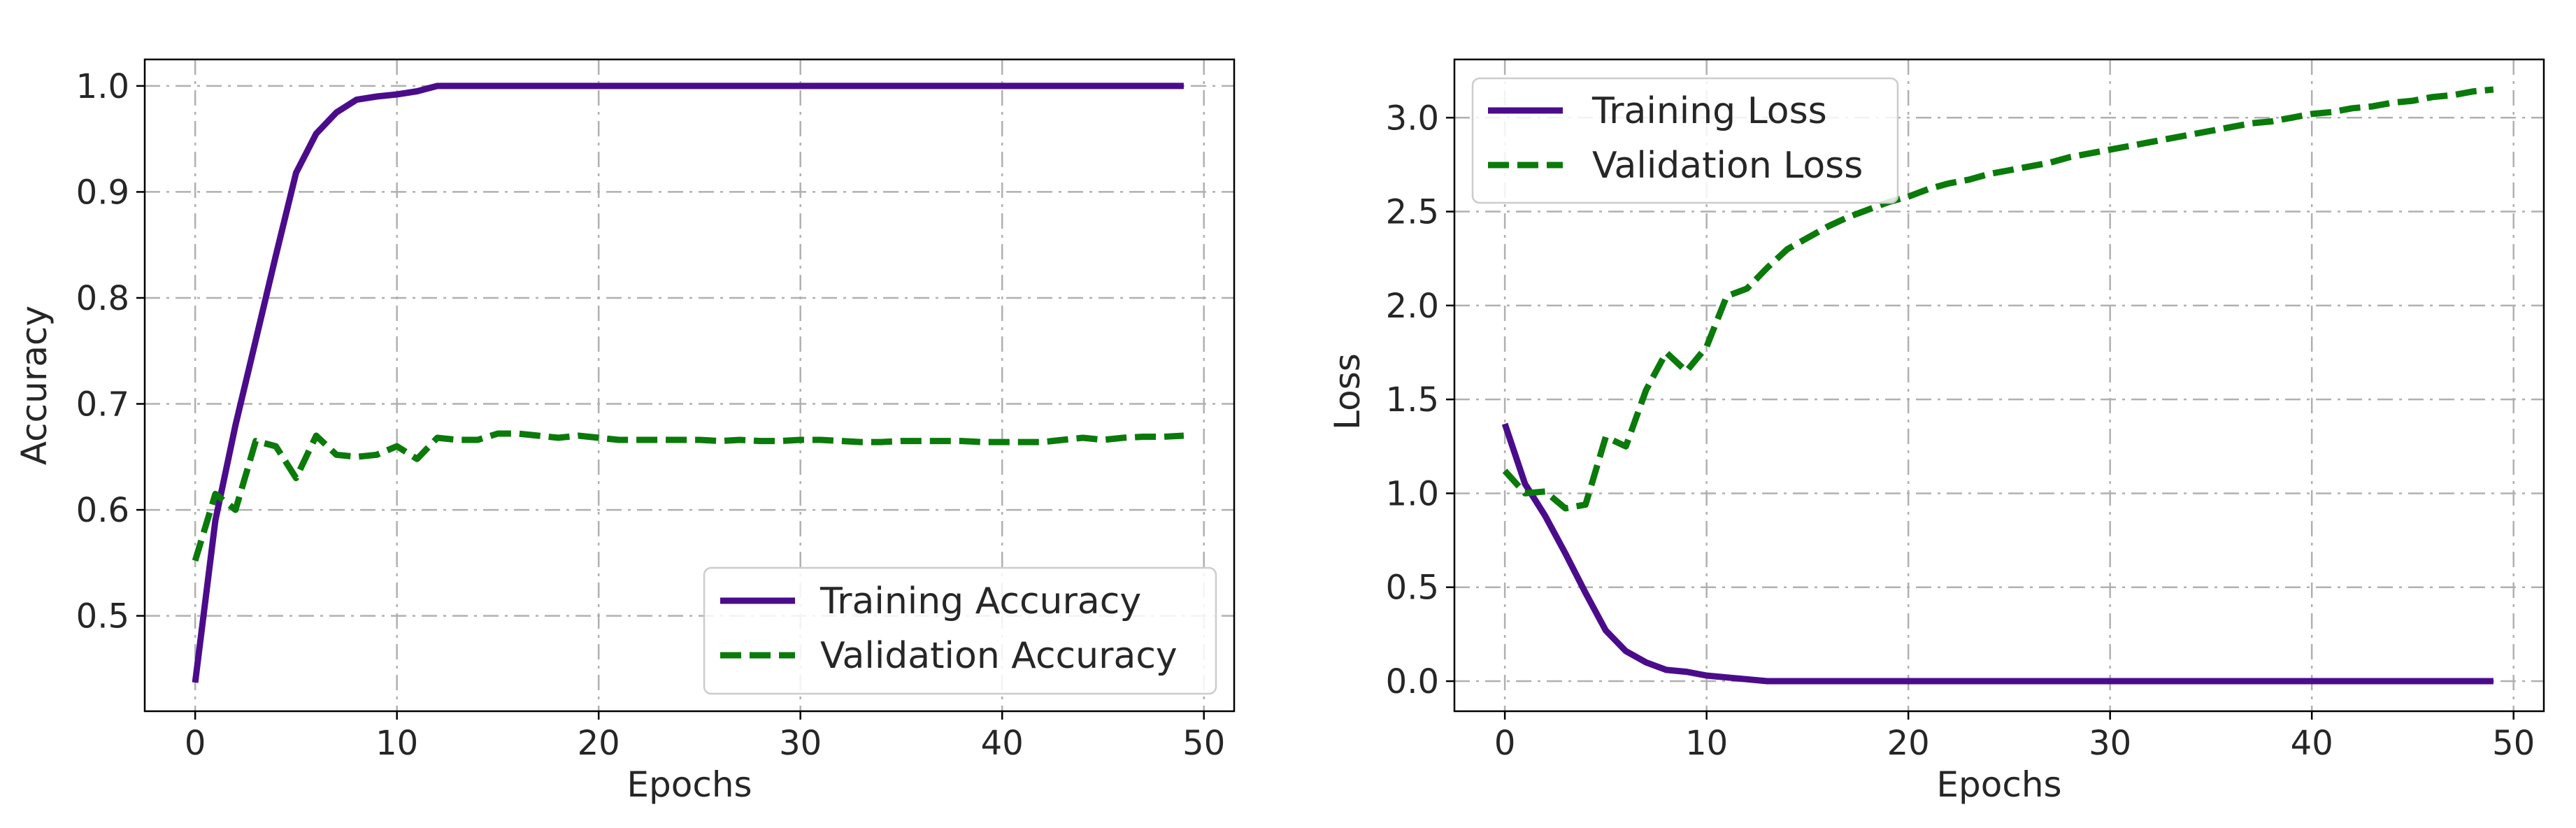  What do you see at coordinates (102, 86) in the screenshot?
I see `accuracy-y-tick-label: 1.0` at bounding box center [102, 86].